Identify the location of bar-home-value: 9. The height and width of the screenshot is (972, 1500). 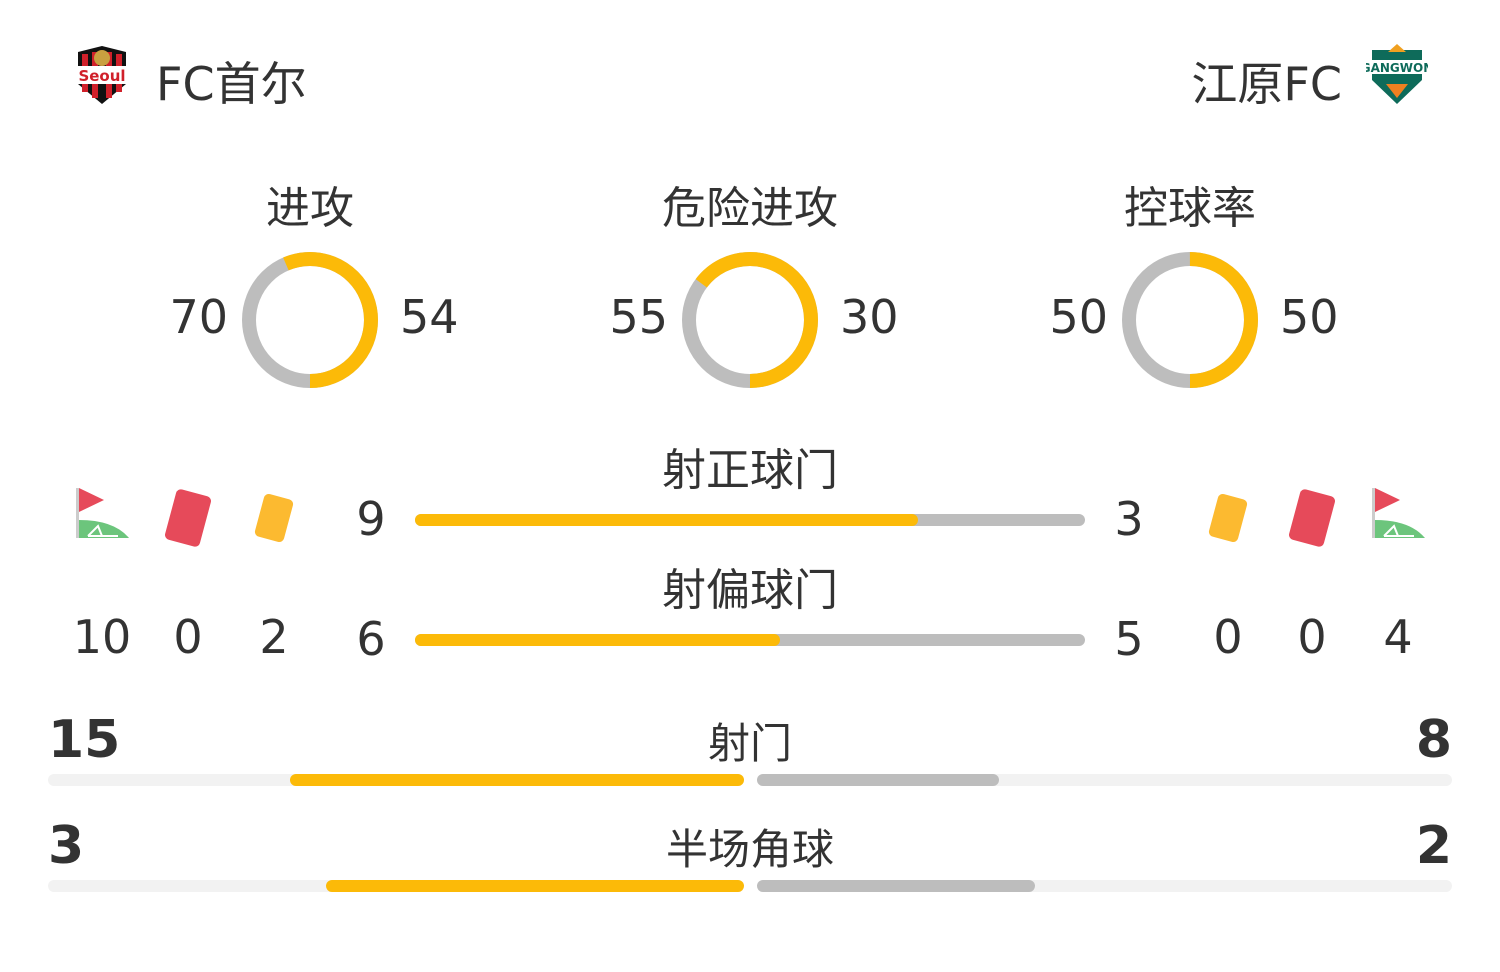
(371, 519).